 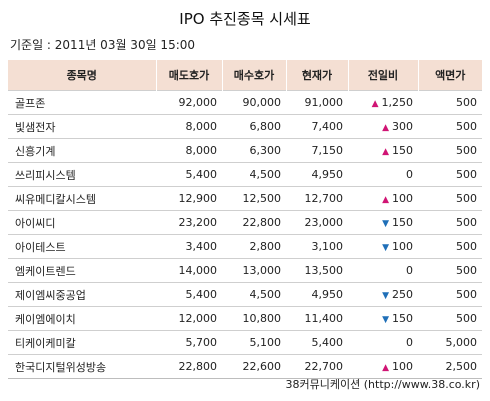 I want to click on table-row: 엠케이트렌드 14,000 13,000 13,500 0 500, so click(x=245, y=270).